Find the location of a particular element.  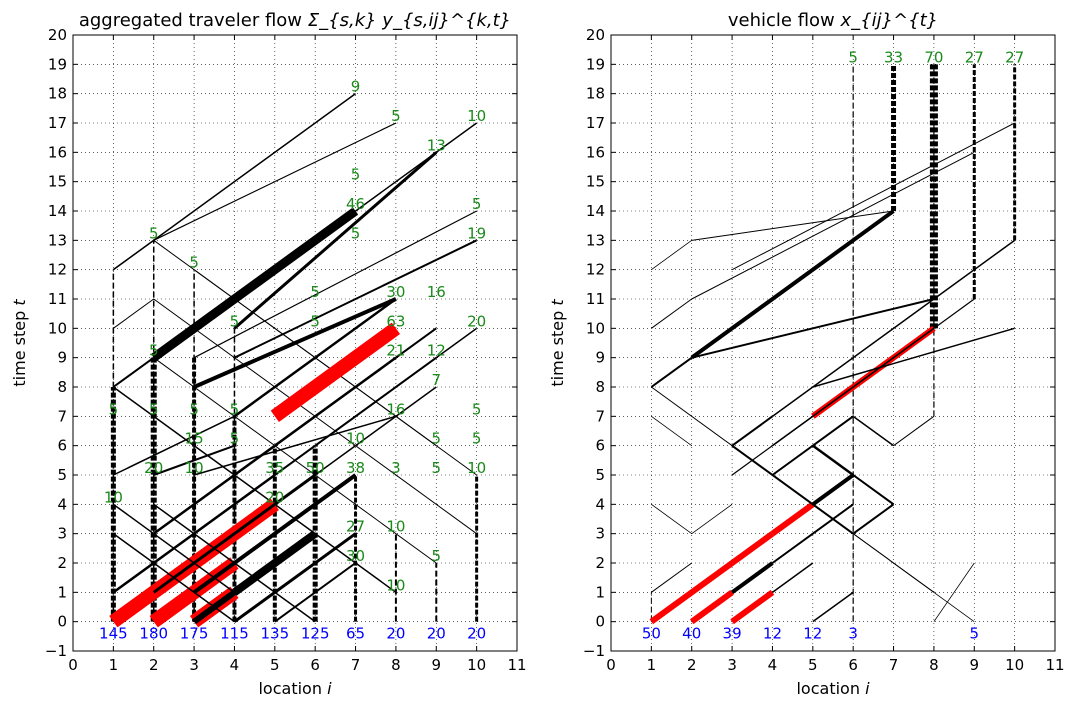

flow-label: 7 is located at coordinates (436, 380).